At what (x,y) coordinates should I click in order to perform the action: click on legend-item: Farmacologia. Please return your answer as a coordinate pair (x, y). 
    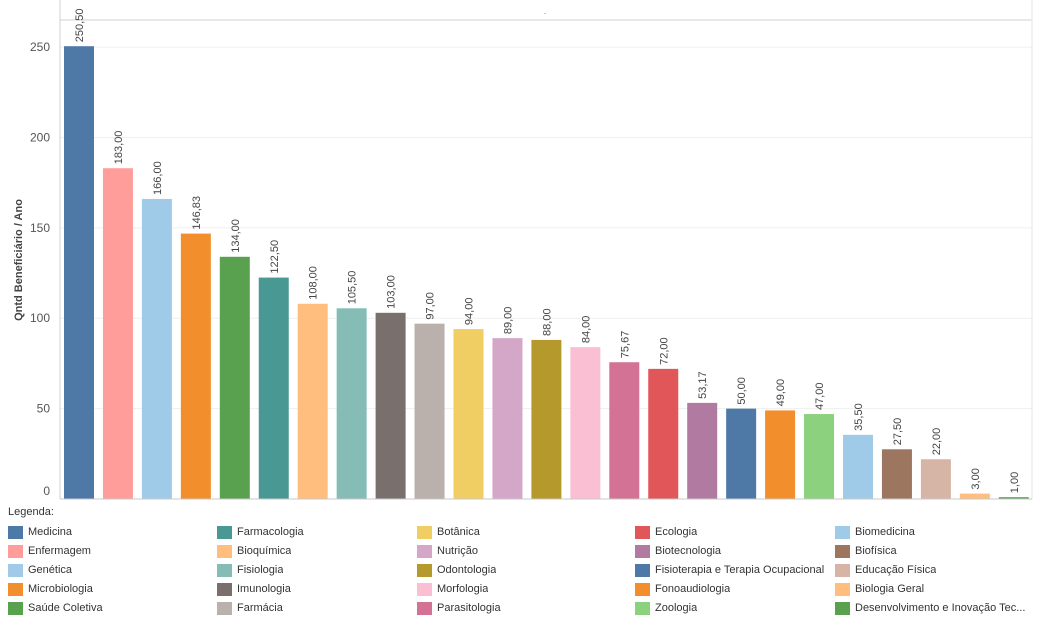
    Looking at the image, I should click on (314, 532).